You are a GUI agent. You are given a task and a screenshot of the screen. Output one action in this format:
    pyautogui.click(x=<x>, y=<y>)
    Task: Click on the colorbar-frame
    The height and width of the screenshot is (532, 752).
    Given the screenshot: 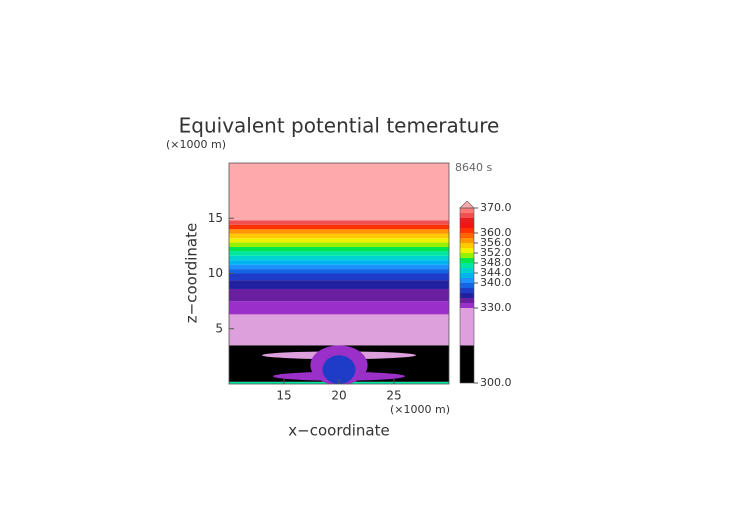 What is the action you would take?
    pyautogui.click(x=467, y=295)
    